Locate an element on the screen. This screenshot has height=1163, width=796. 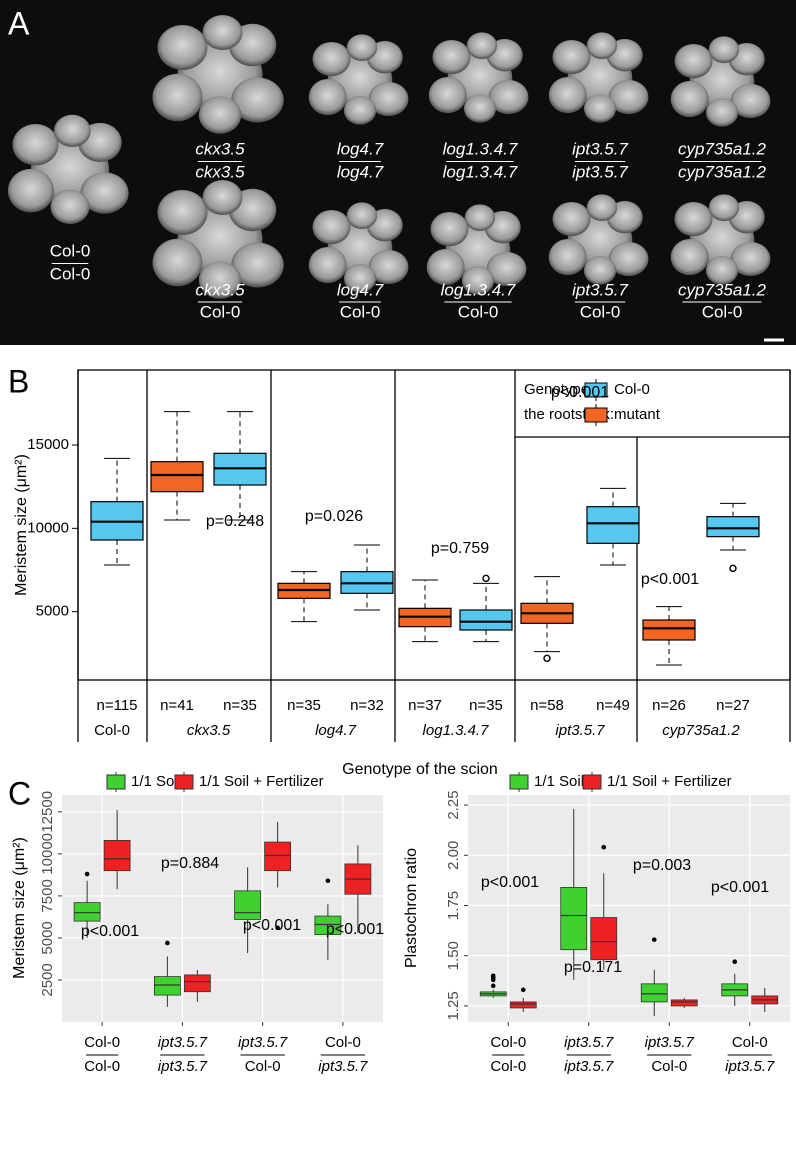
group-label: log4.7 is located at coordinates (336, 730).